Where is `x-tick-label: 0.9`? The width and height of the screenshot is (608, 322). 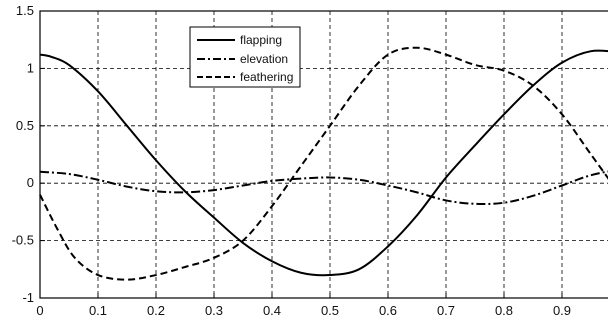
x-tick-label: 0.9 is located at coordinates (562, 310).